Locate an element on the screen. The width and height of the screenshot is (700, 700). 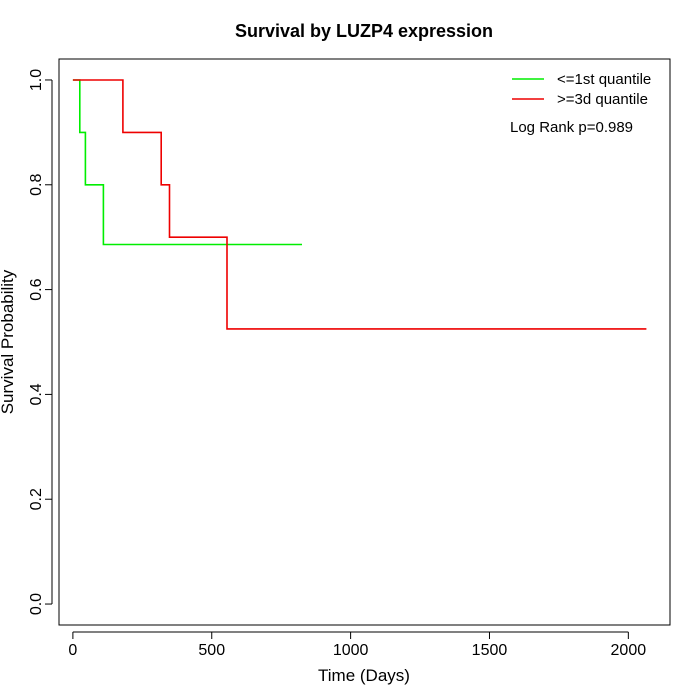
y-tick-label: 0.6 is located at coordinates (36, 289).